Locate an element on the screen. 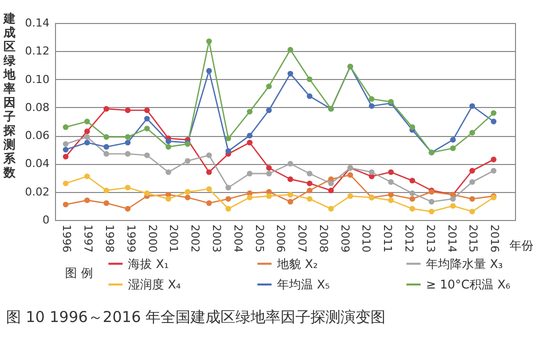 The image size is (544, 337). legend-label: 年均降水量 X₃ is located at coordinates (465, 263).